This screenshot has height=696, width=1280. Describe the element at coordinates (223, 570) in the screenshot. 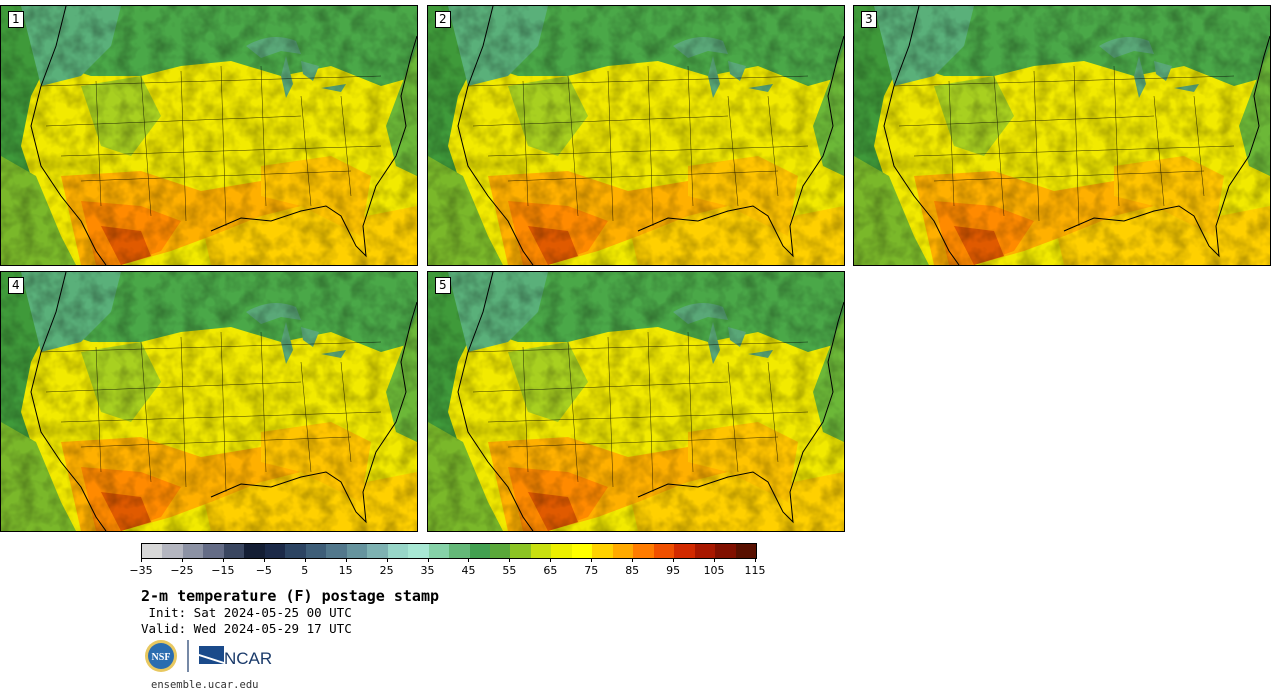

I see `colorbar-tick-label: −15` at that location.